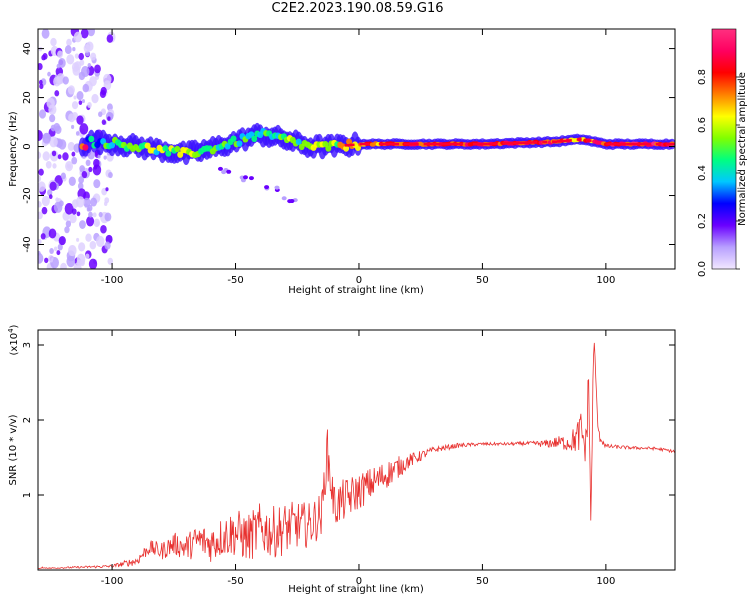 Image resolution: width=750 pixels, height=600 pixels. I want to click on x-tick-label: 0, so click(359, 280).